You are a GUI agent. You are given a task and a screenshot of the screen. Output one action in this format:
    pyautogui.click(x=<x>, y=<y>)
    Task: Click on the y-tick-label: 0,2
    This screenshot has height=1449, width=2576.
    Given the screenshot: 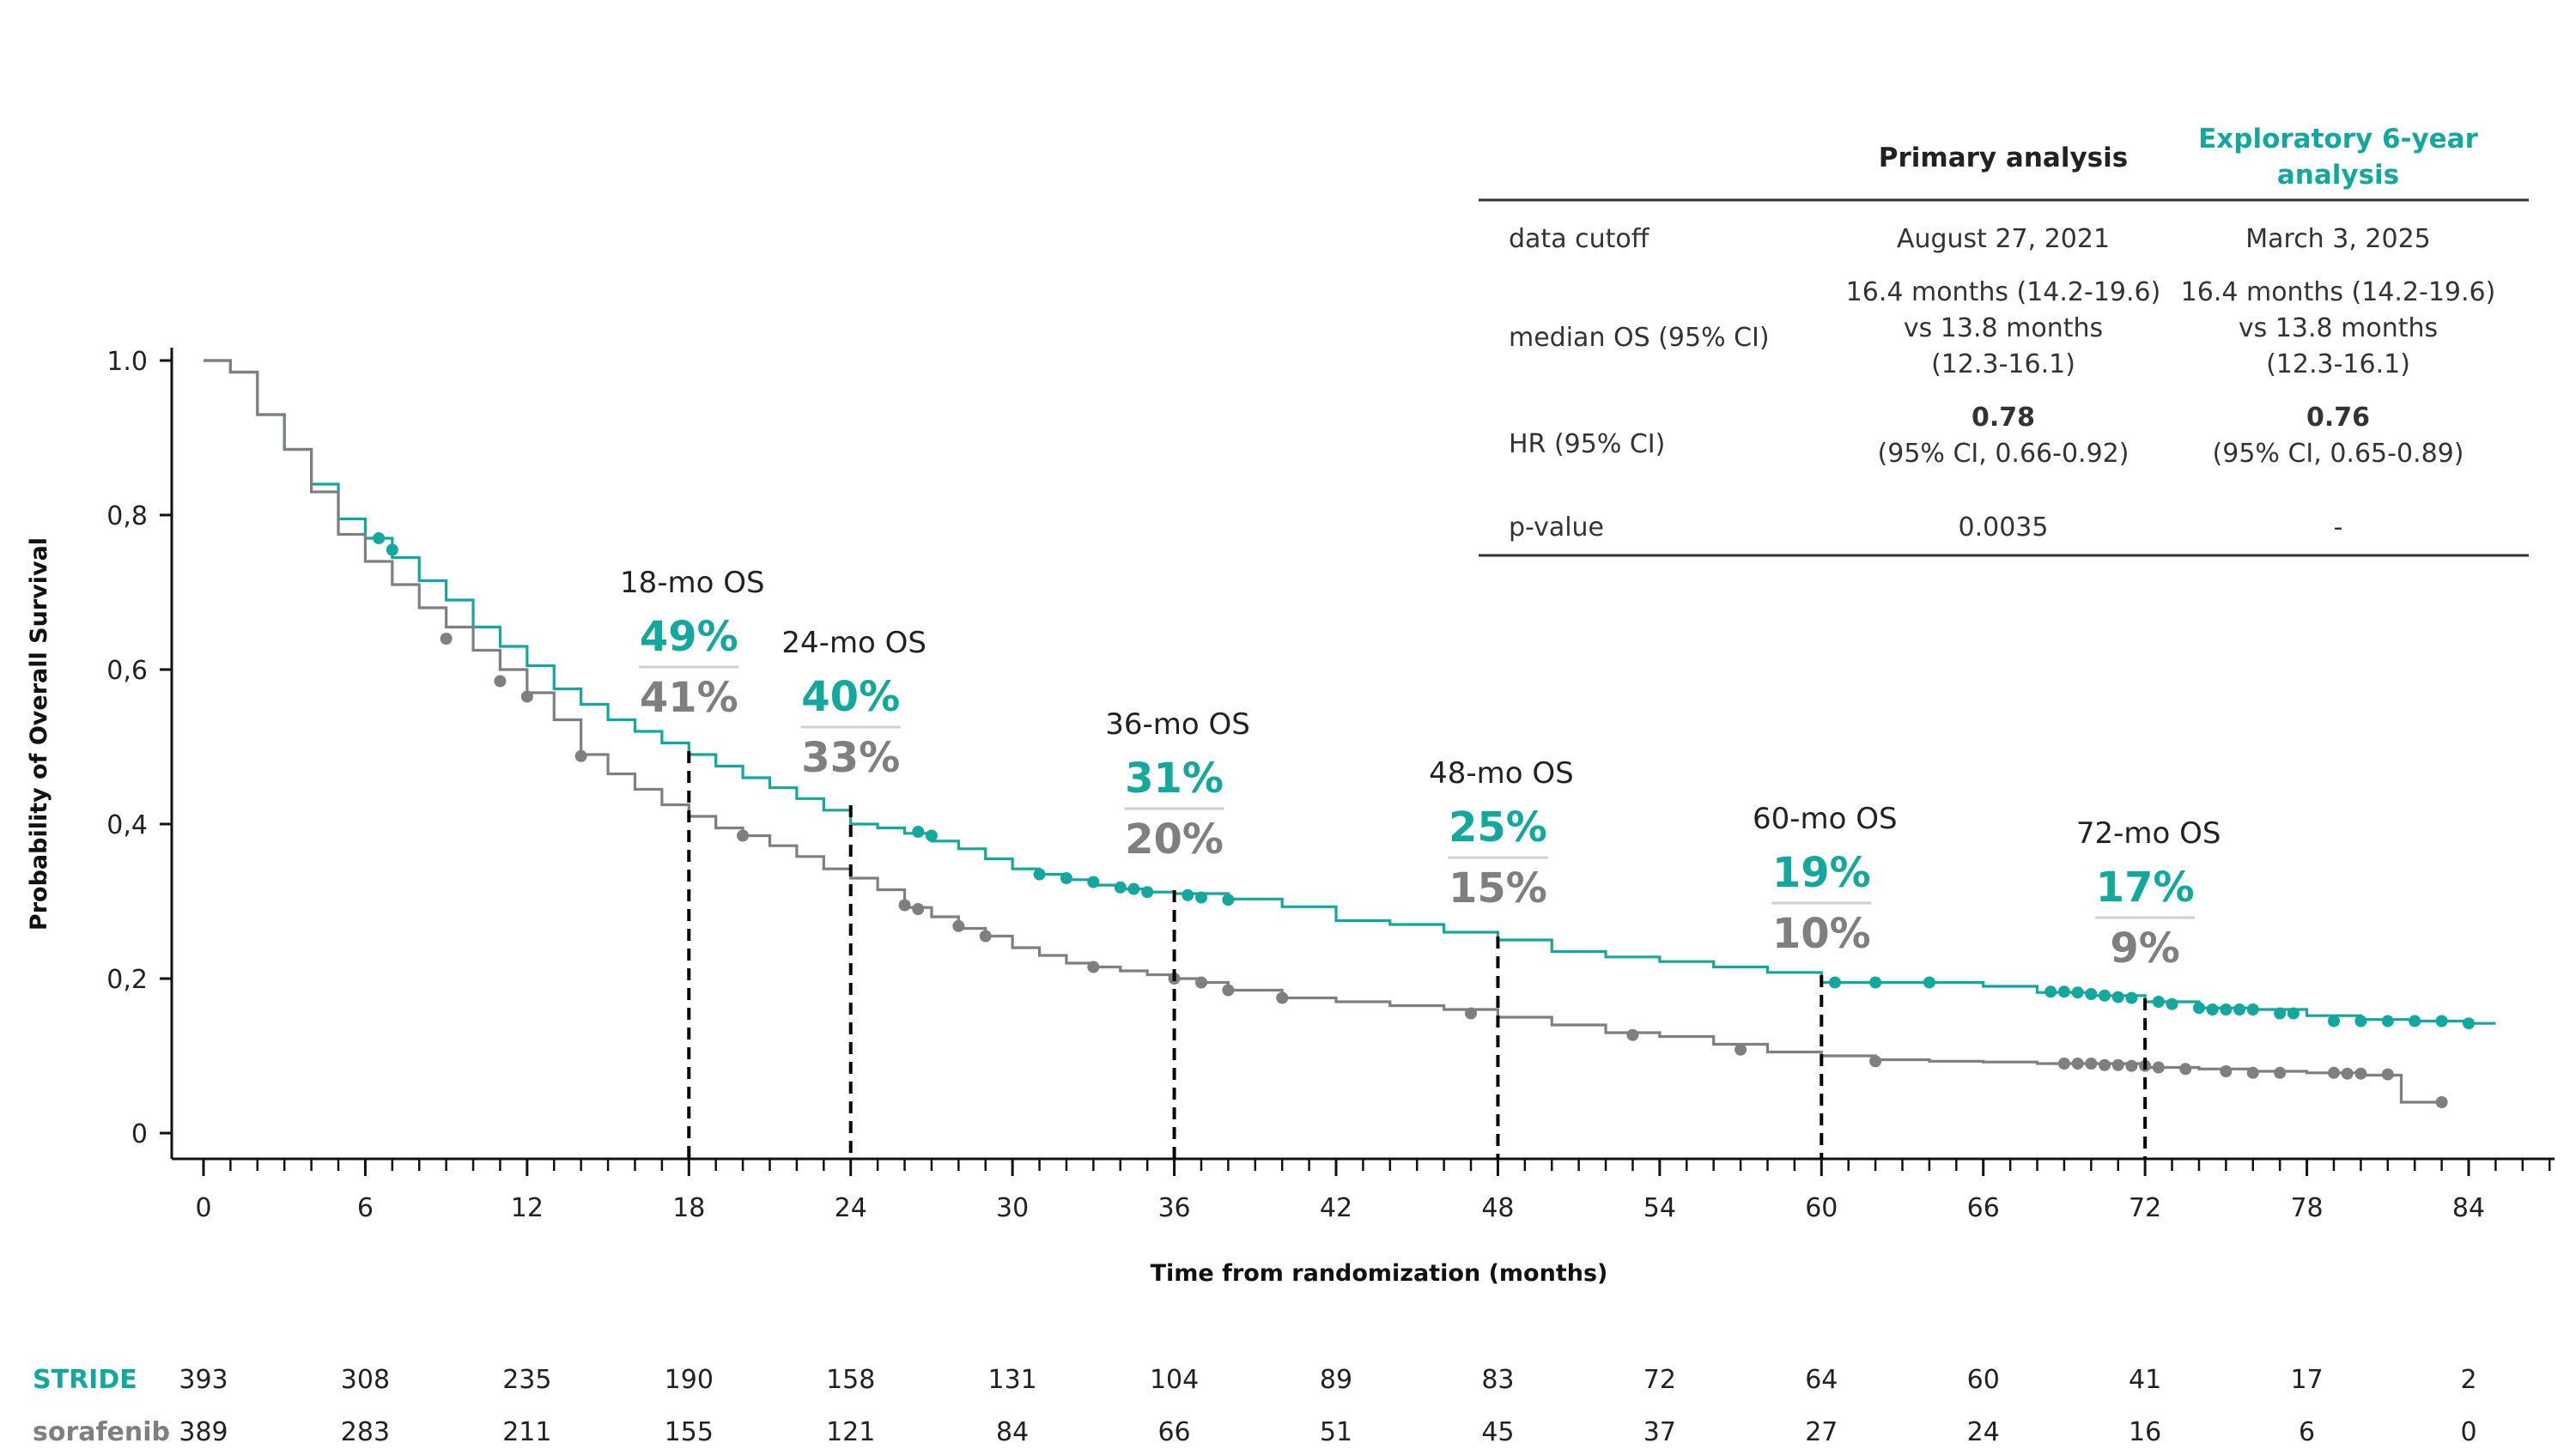 What is the action you would take?
    pyautogui.click(x=127, y=980)
    